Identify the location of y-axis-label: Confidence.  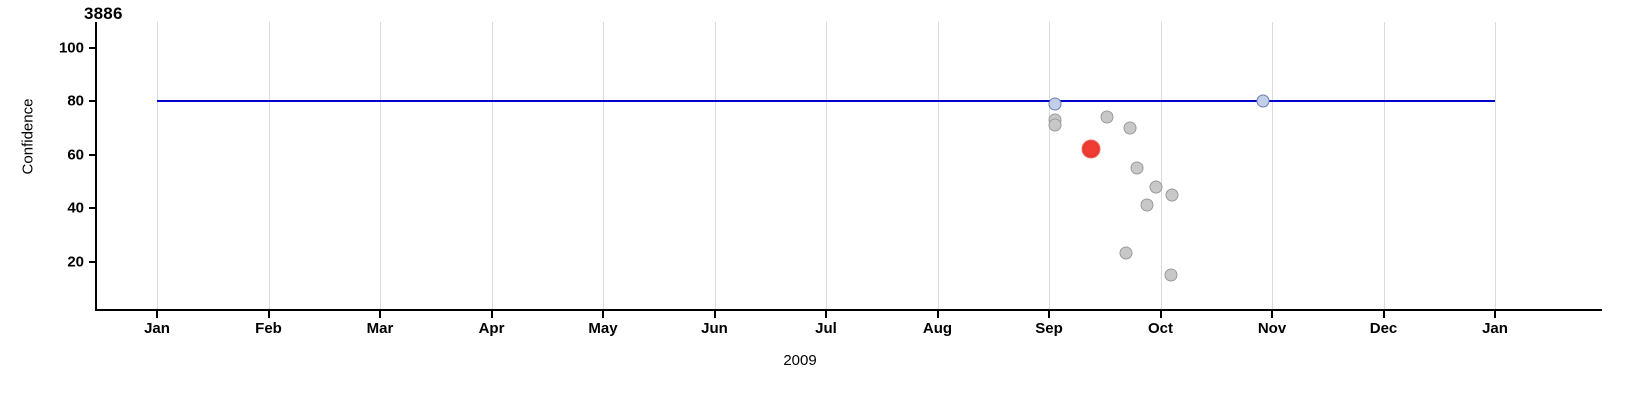
(28, 136).